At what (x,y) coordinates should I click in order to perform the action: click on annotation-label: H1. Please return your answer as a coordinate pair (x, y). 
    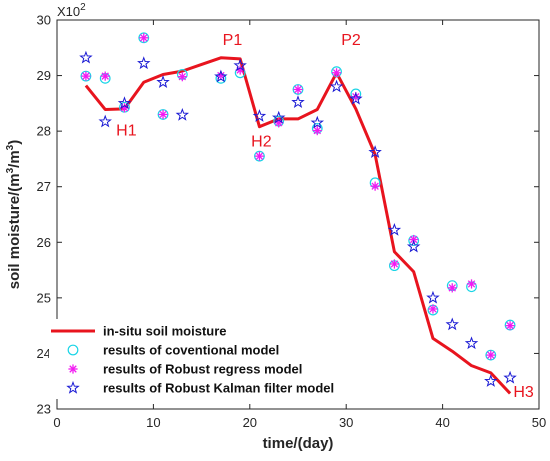
    Looking at the image, I should click on (126, 131).